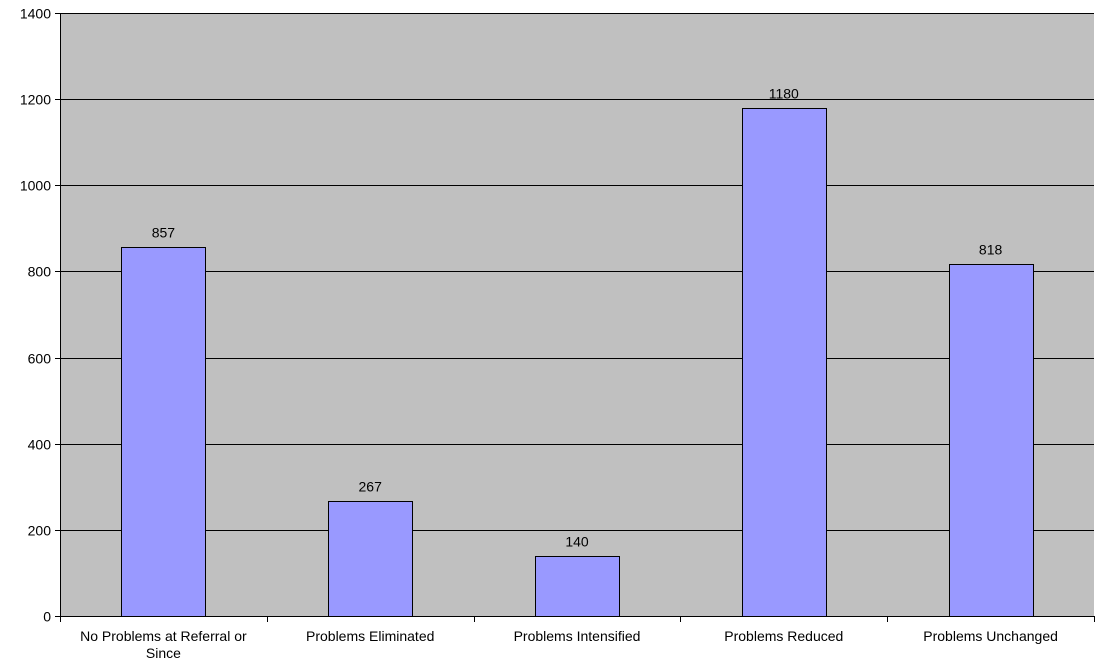 The width and height of the screenshot is (1100, 669). I want to click on category-label-line: Problems Eliminated, so click(370, 636).